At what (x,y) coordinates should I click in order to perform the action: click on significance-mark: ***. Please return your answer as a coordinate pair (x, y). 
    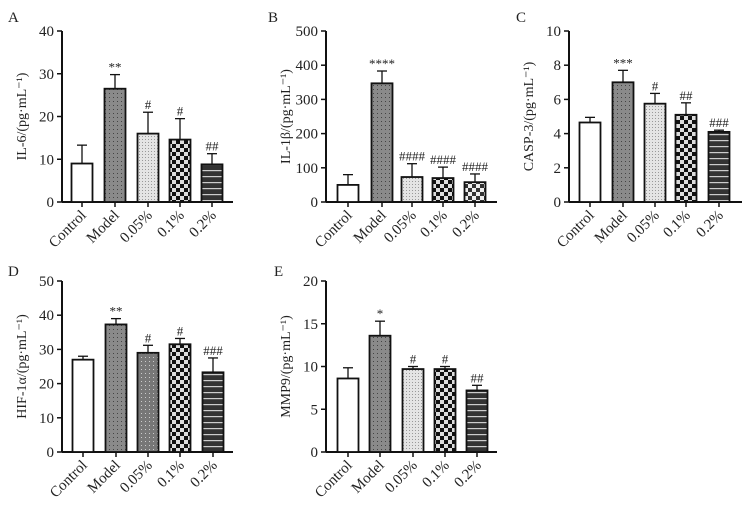
    Looking at the image, I should click on (623, 62).